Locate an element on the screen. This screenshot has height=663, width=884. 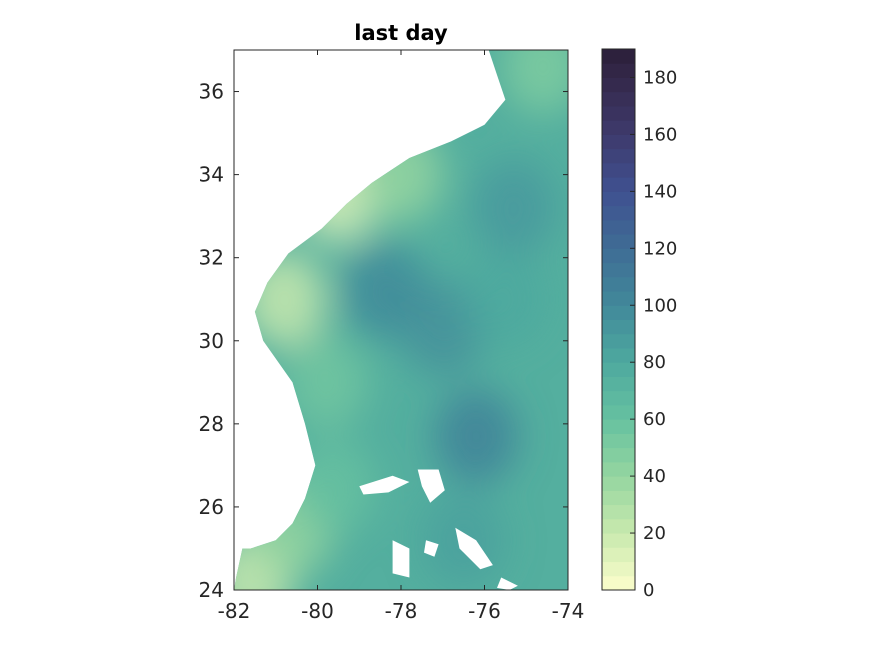
chart-title: last day is located at coordinates (401, 33).